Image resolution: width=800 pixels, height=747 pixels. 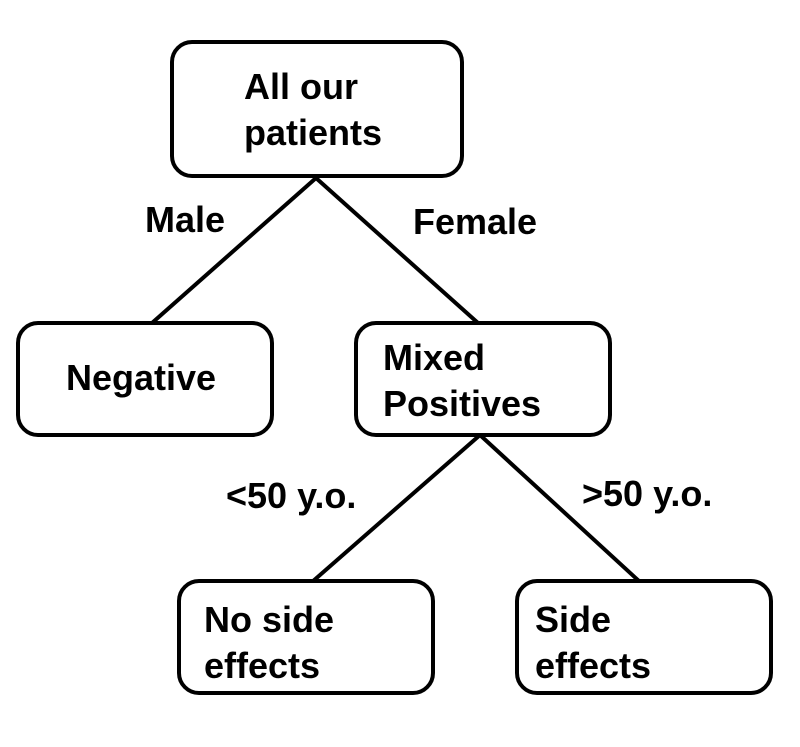 I want to click on node-negative: Negative, so click(x=145, y=379).